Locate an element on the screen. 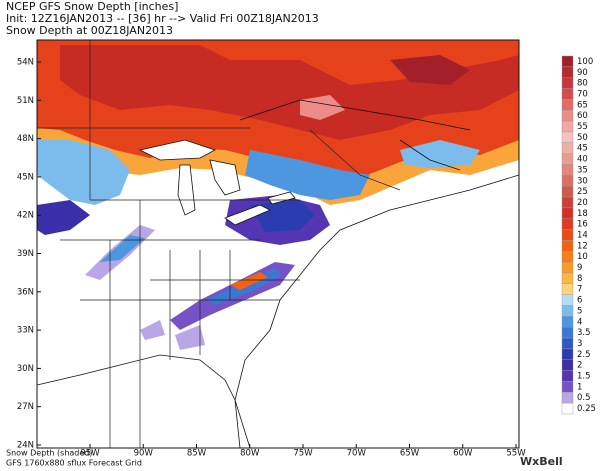 Image resolution: width=600 pixels, height=471 pixels. legend-label: 0.5 is located at coordinates (584, 398).